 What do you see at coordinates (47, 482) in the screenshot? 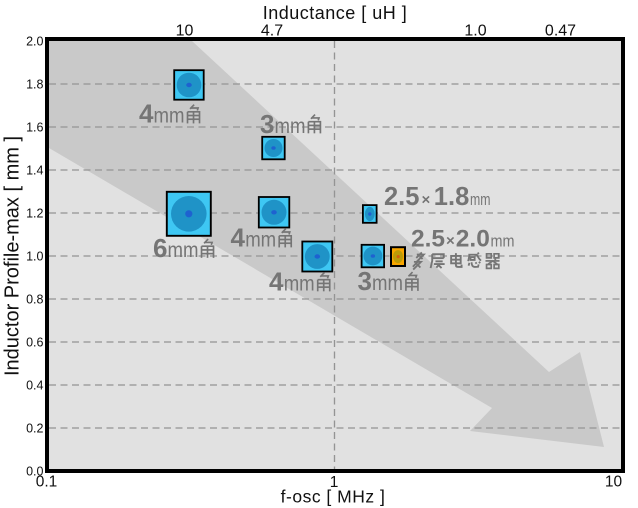
I see `svg-text: 0.1` at bounding box center [47, 482].